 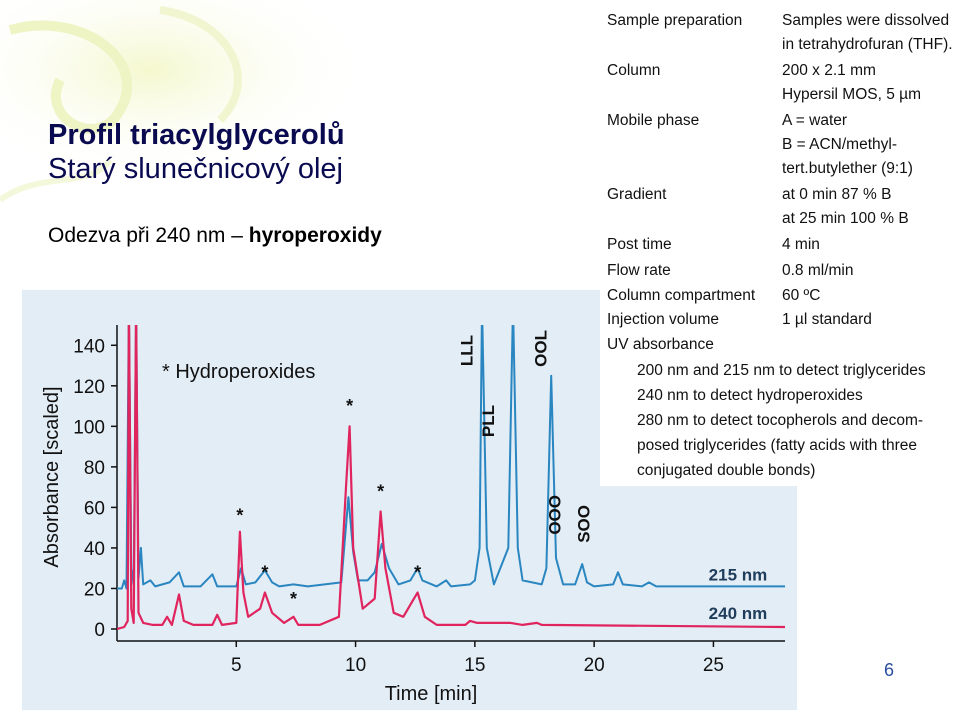 What do you see at coordinates (466, 350) in the screenshot?
I see `peak-label: LLL` at bounding box center [466, 350].